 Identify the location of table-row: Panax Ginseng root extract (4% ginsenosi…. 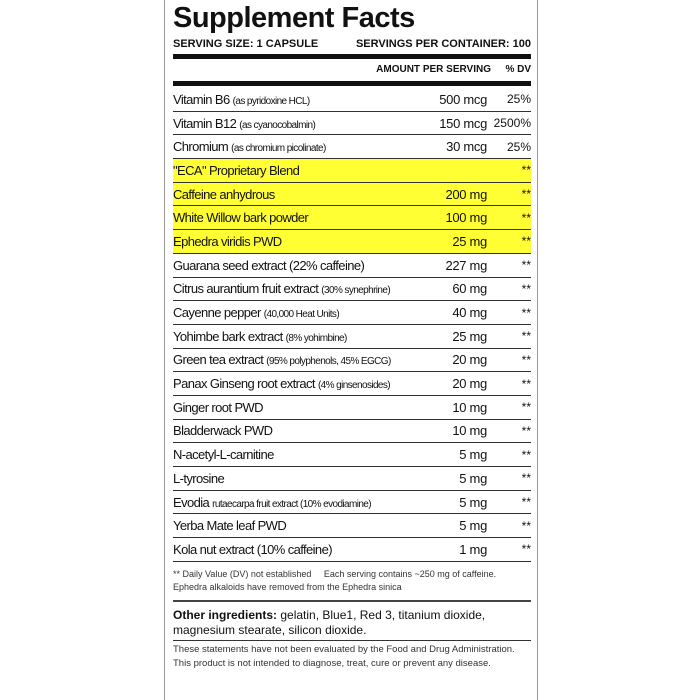
(352, 384).